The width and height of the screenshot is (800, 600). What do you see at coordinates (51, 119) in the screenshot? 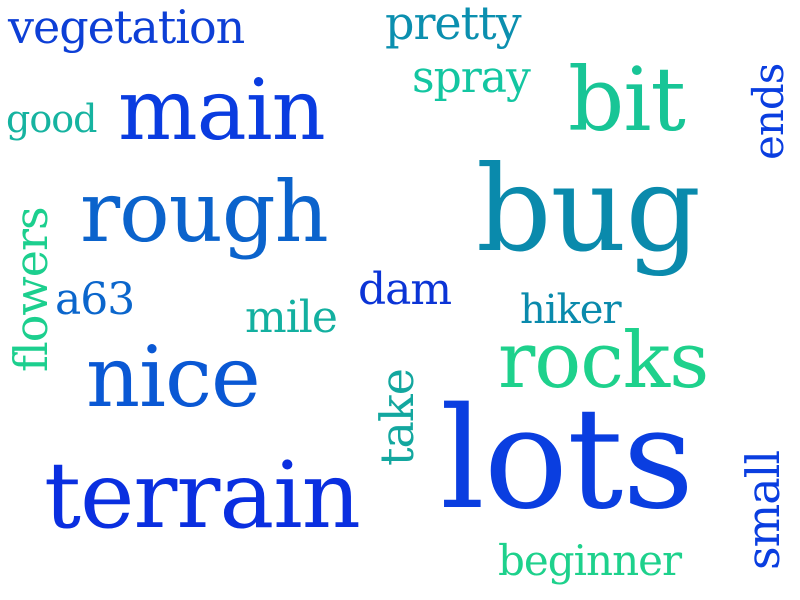
I see `word-good: good` at bounding box center [51, 119].